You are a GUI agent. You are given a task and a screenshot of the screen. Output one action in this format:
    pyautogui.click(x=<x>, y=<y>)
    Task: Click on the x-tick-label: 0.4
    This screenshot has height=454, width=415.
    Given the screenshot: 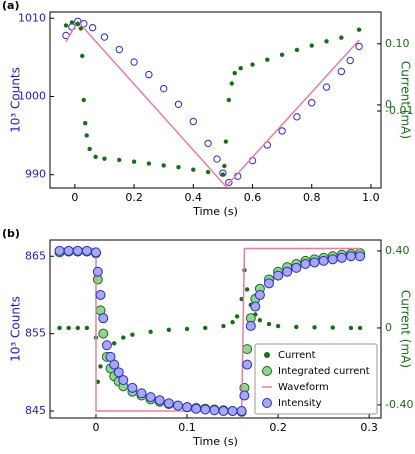 What is the action you would take?
    pyautogui.click(x=194, y=197)
    